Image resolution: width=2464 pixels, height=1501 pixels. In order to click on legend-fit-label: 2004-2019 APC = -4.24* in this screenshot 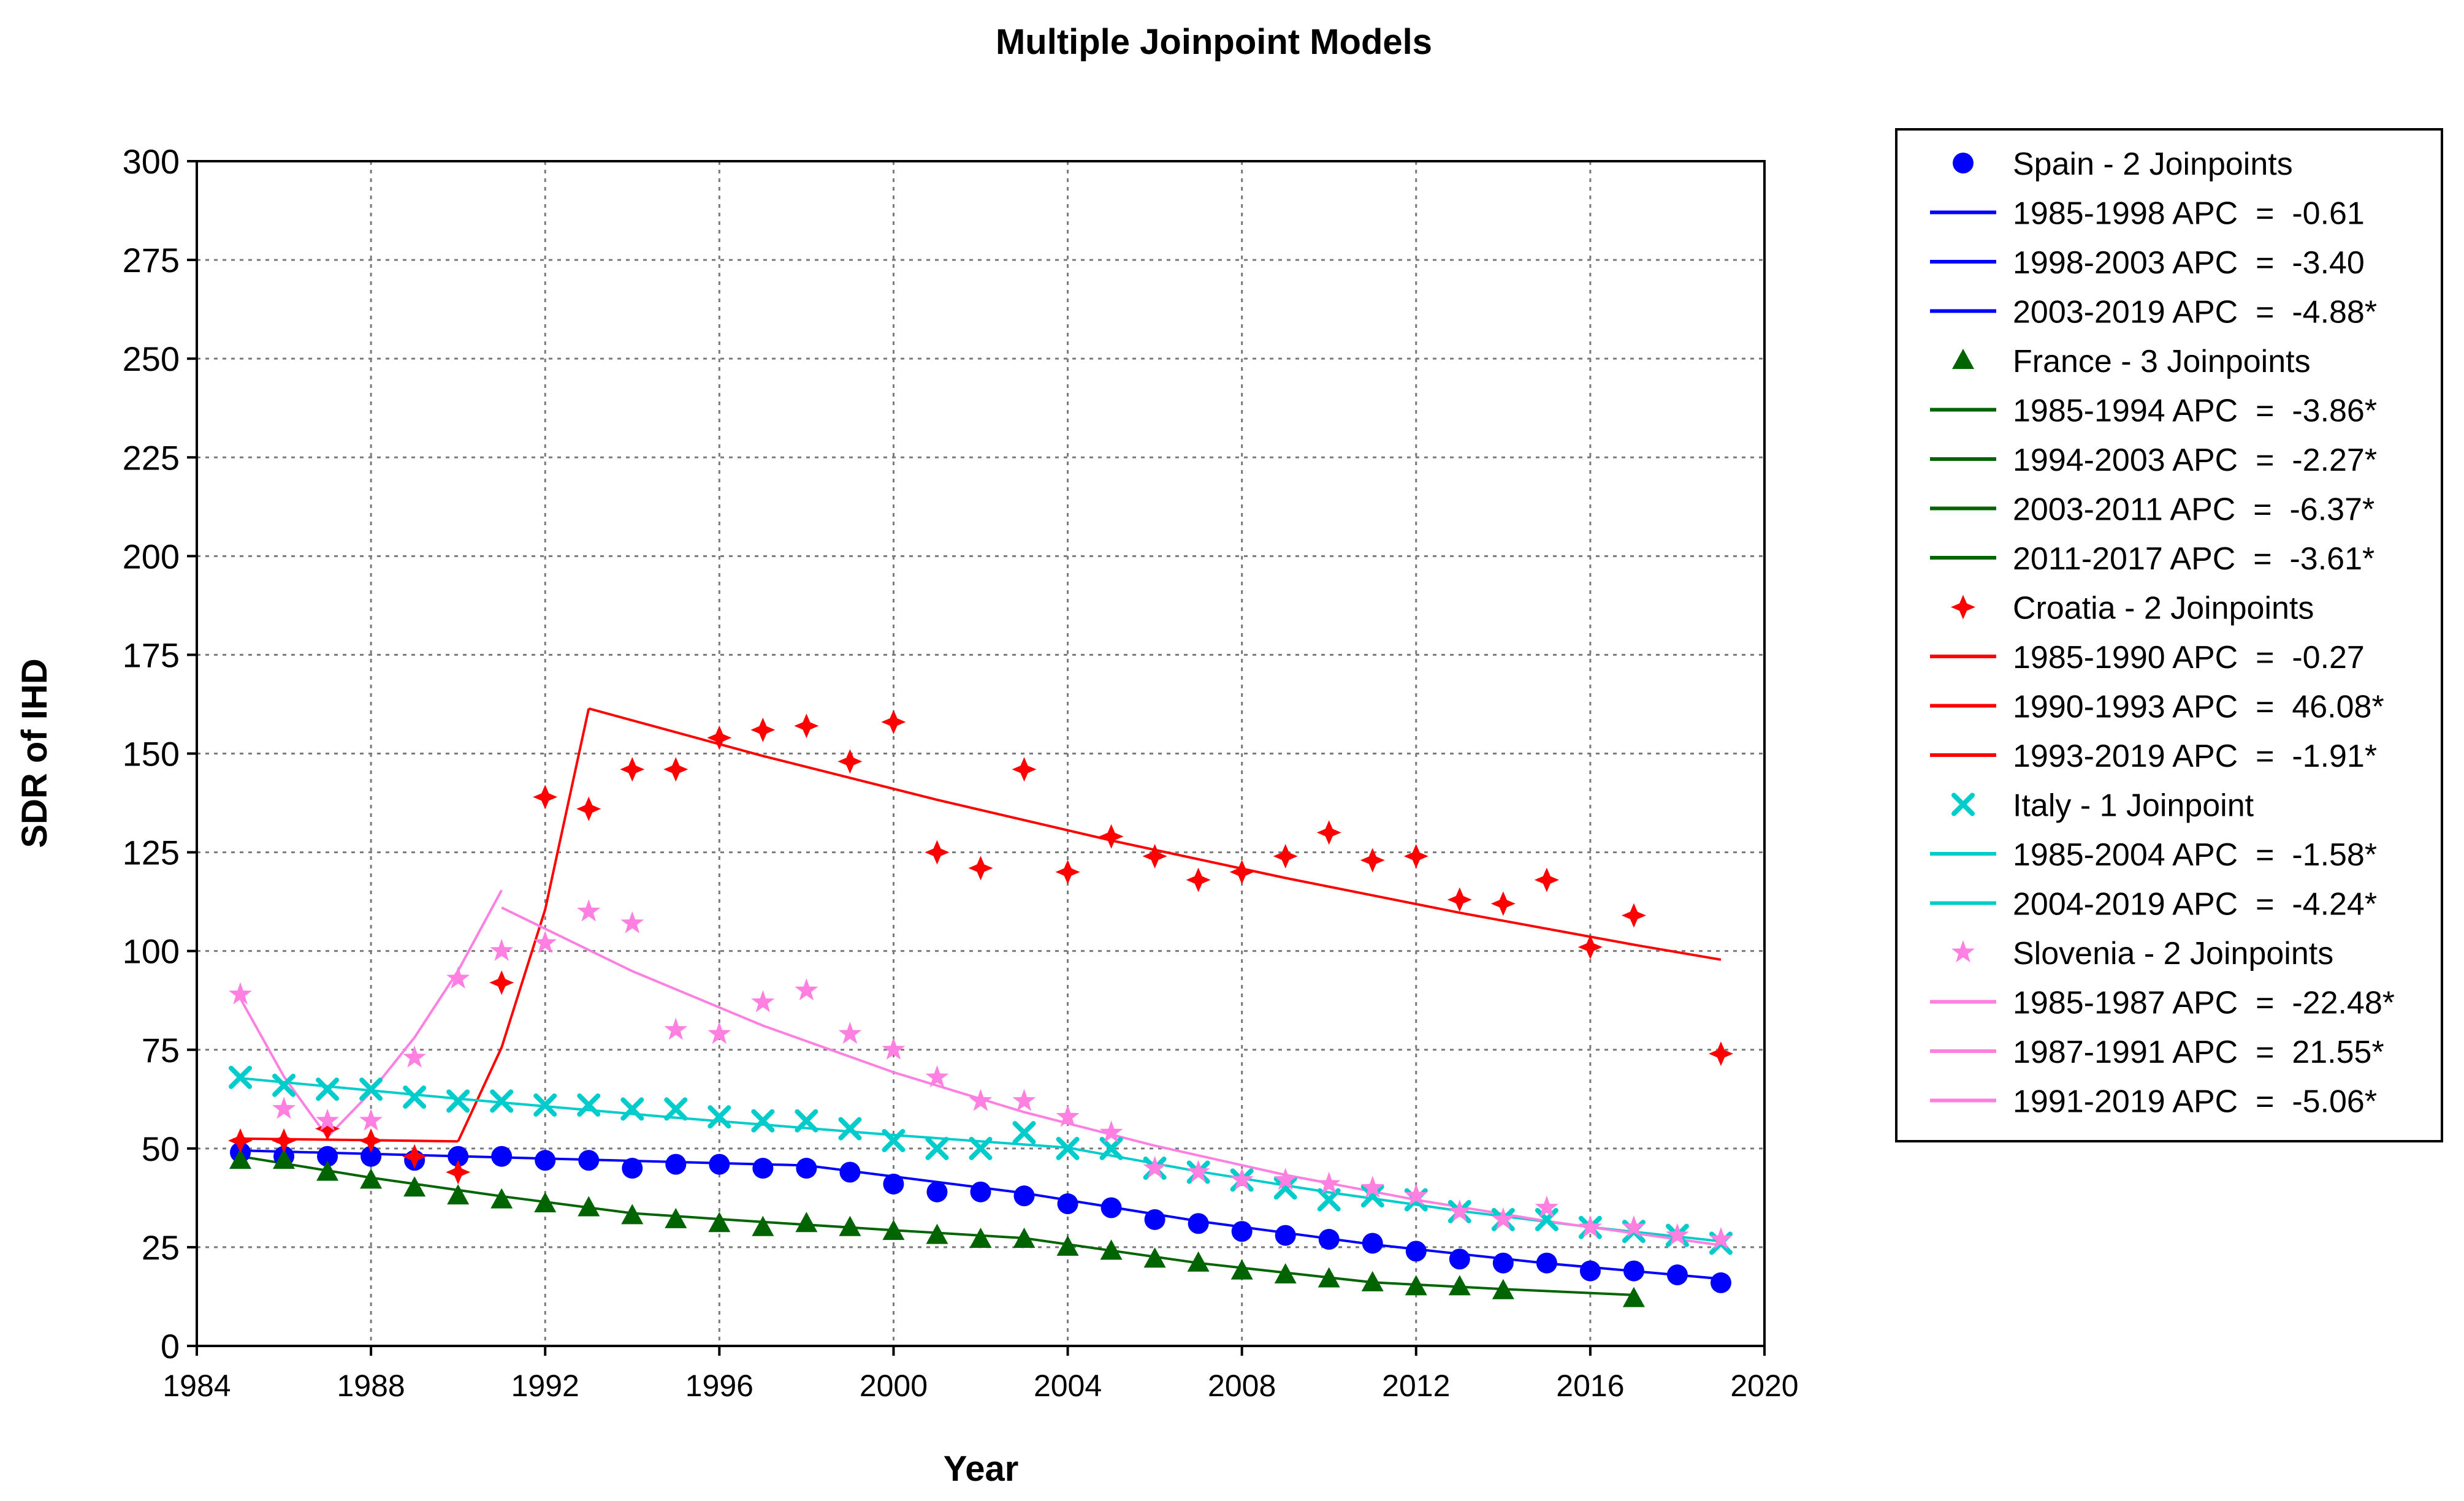, I will do `click(2195, 904)`.